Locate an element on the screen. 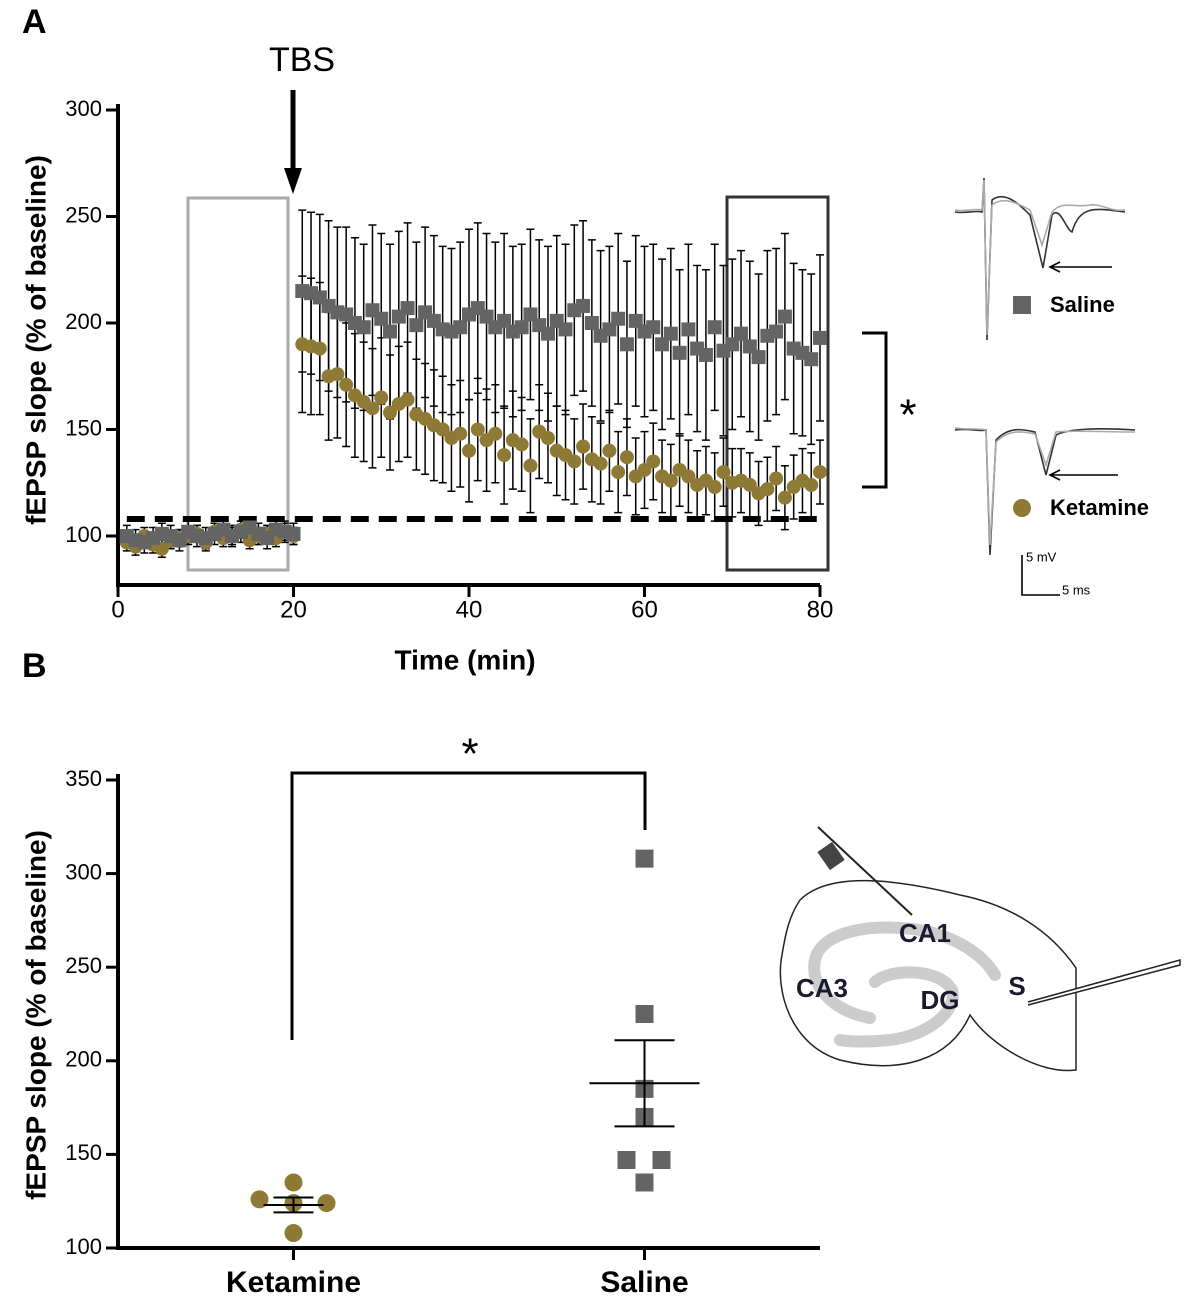  saline-trace-pre is located at coordinates (1040, 257).